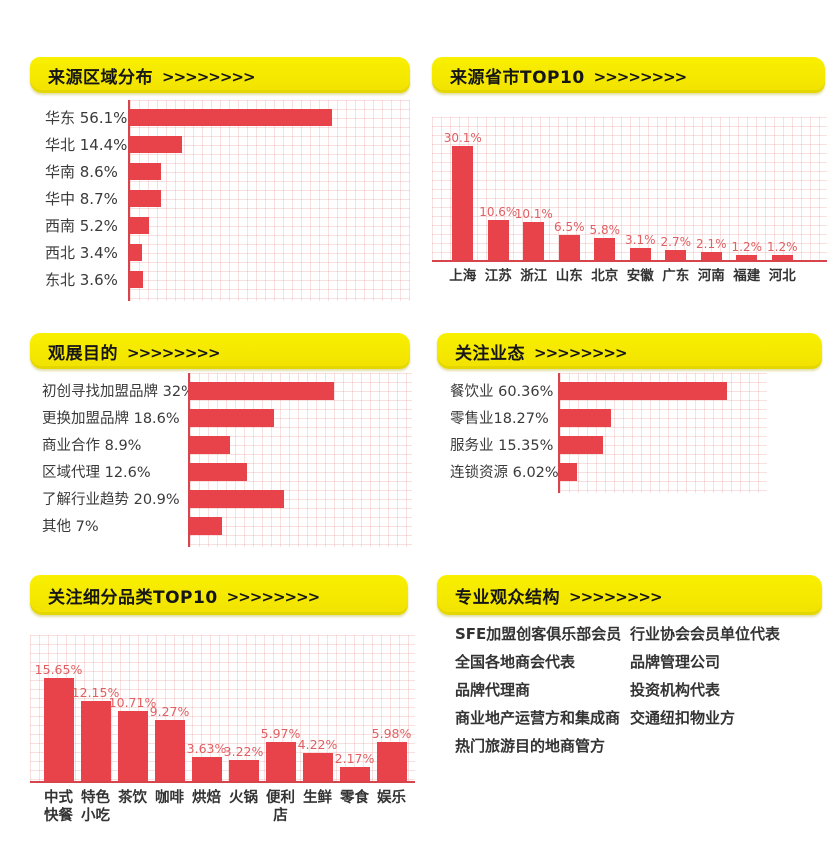  What do you see at coordinates (354, 798) in the screenshot?
I see `category-label: 零食` at bounding box center [354, 798].